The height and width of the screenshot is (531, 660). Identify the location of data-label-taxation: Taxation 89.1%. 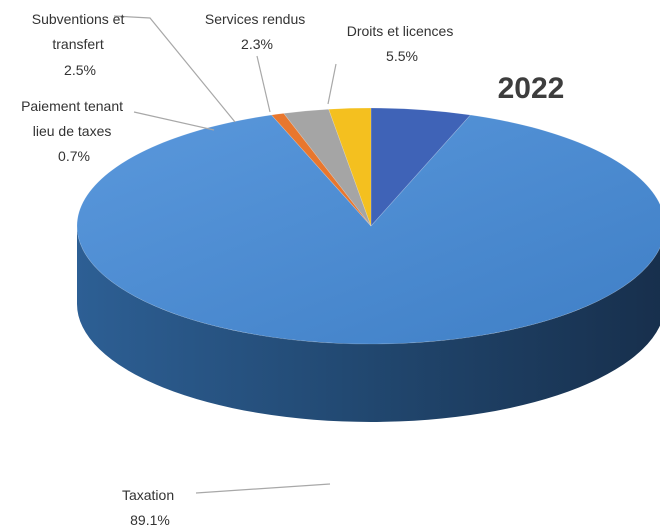
(150, 507).